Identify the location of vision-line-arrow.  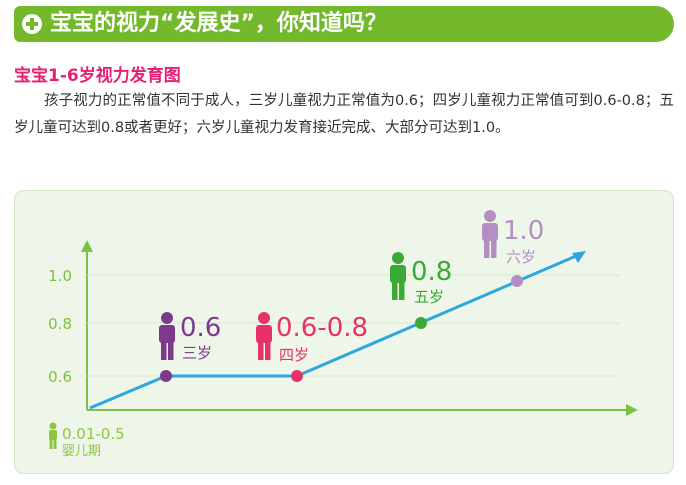
(579, 257).